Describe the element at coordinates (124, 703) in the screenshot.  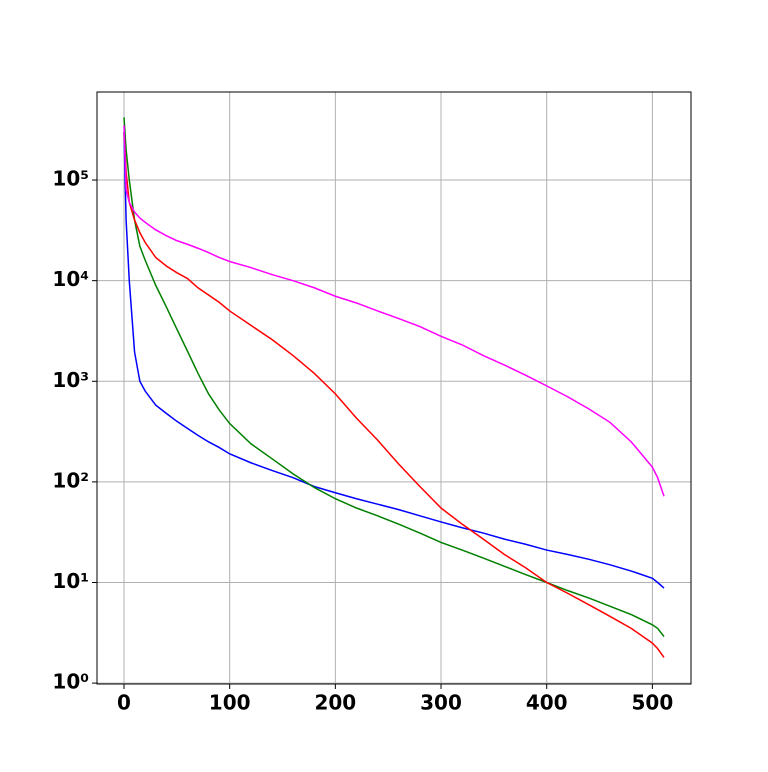
I see `x-tick-label: 0` at that location.